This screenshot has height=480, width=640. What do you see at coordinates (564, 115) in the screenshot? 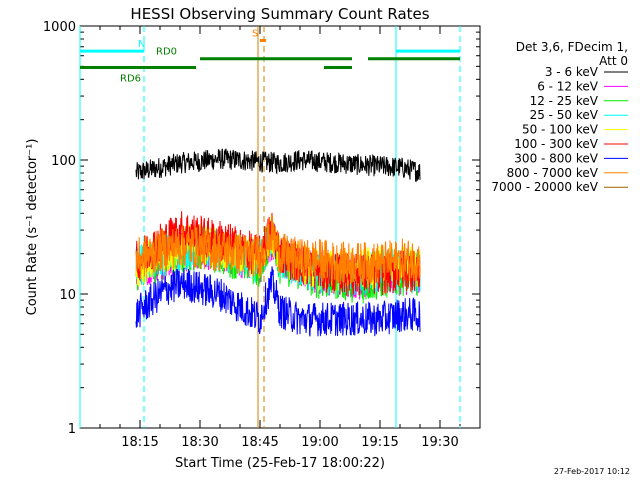
I see `legend-entry-label: 25 - 50 keV` at bounding box center [564, 115].